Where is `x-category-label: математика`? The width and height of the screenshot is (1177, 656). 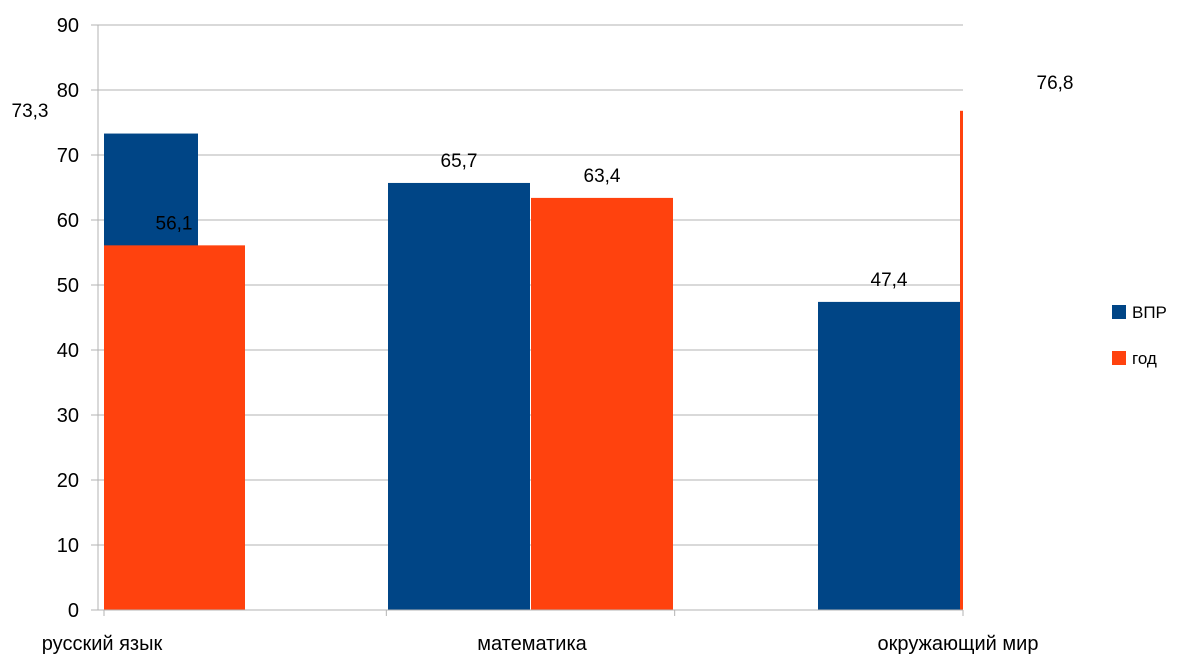
x-category-label: математика is located at coordinates (532, 644).